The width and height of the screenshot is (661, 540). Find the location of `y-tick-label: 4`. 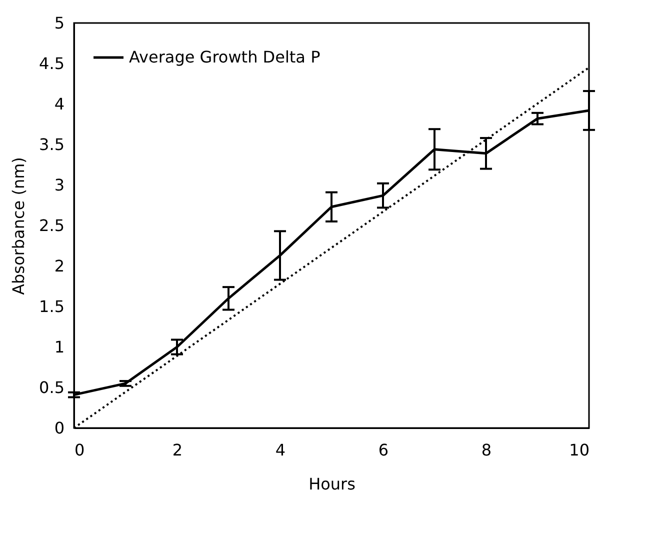

y-tick-label: 4 is located at coordinates (59, 104).